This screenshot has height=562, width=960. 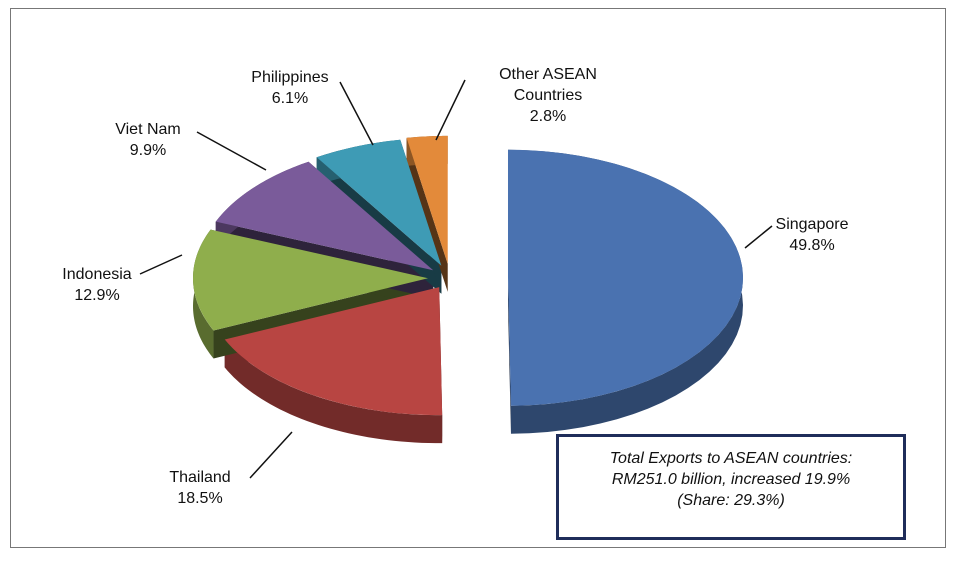 What do you see at coordinates (97, 285) in the screenshot?
I see `slice-label: Indonesia 12.9%` at bounding box center [97, 285].